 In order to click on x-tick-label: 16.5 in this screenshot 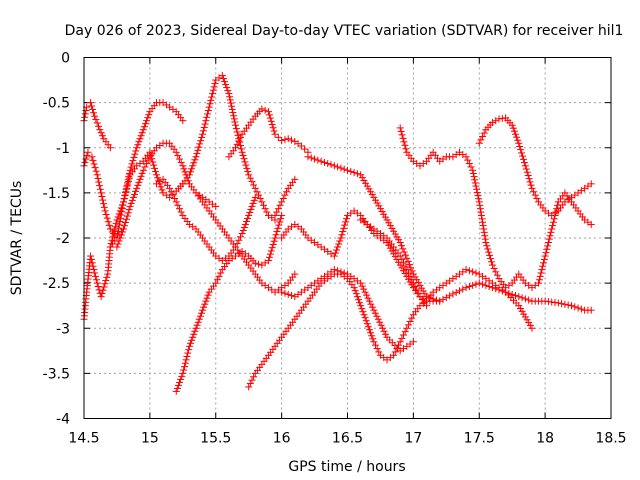, I will do `click(347, 439)`.